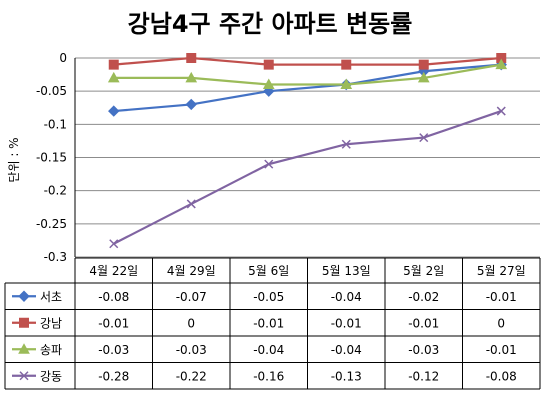  I want to click on category-label: 4월 29일, so click(191, 271).